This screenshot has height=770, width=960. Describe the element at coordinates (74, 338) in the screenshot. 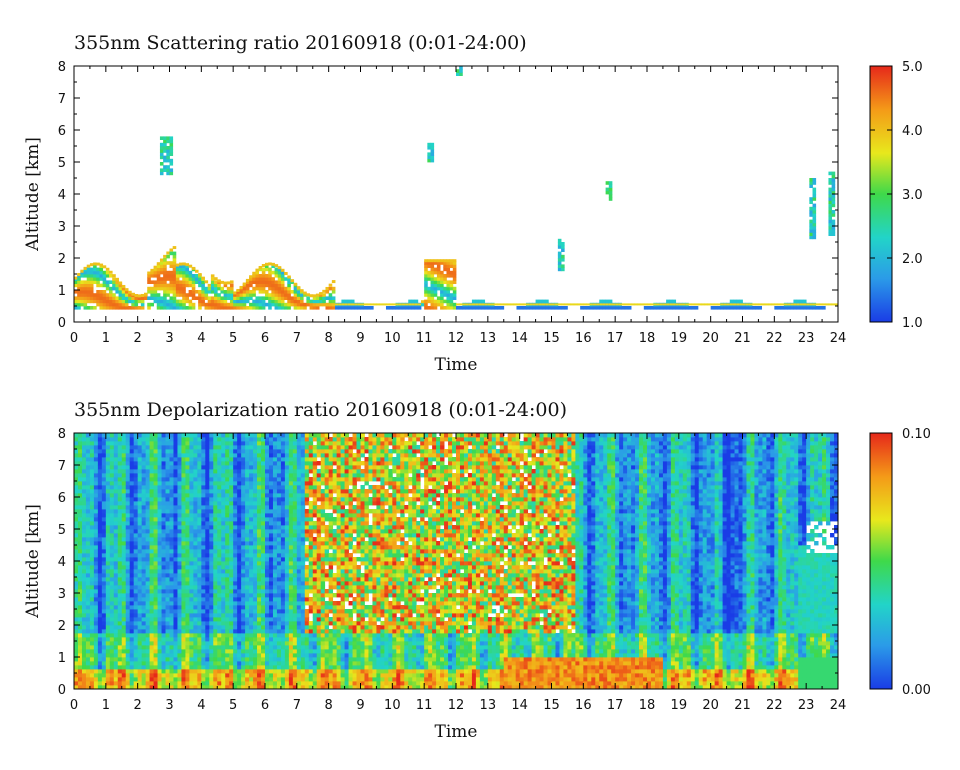

I see `x-tick-label: 0` at that location.